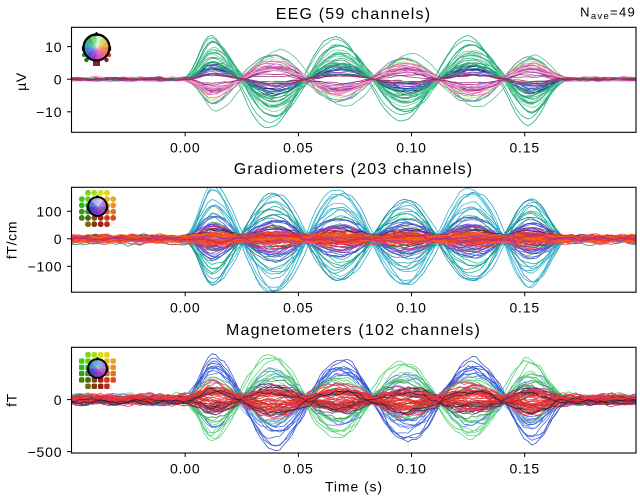 This screenshot has height=500, width=640. I want to click on svg-text: µV, so click(21, 81).